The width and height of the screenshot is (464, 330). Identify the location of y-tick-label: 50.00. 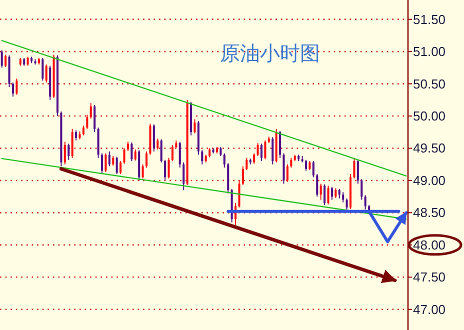
(429, 116).